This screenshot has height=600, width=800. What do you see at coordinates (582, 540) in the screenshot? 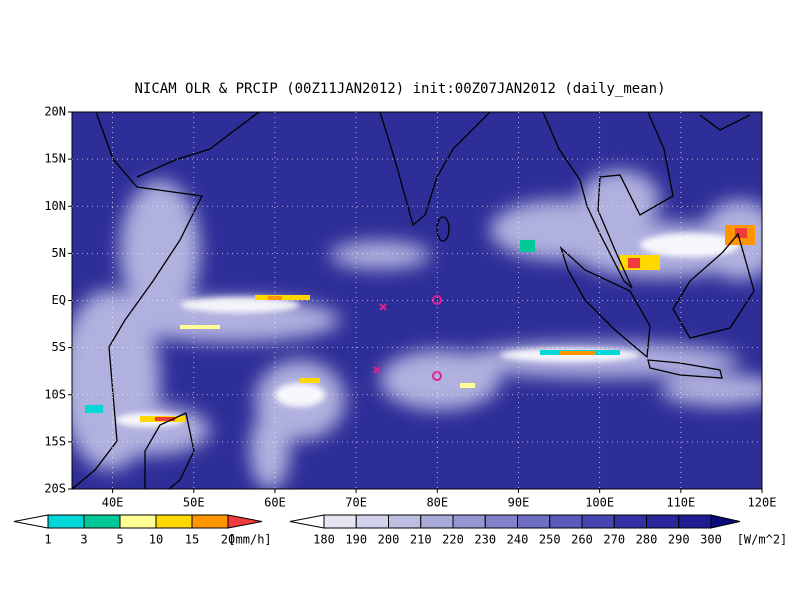
I see `colorbar-label: 260` at bounding box center [582, 540].